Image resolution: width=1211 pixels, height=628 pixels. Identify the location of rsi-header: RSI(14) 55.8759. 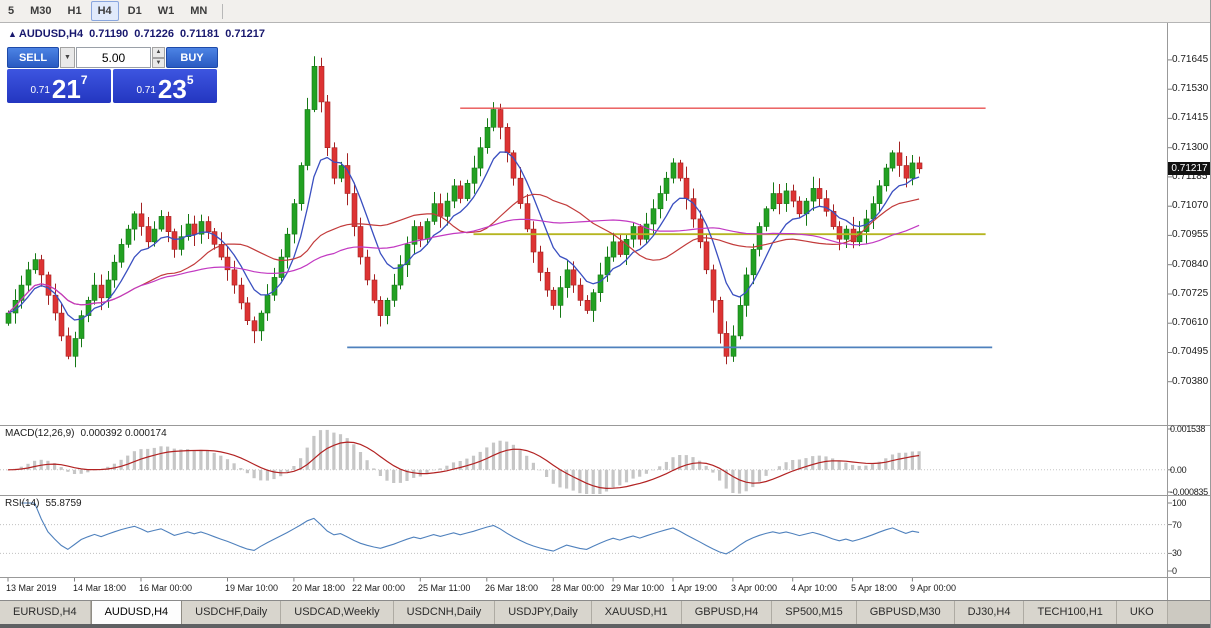
(43, 503).